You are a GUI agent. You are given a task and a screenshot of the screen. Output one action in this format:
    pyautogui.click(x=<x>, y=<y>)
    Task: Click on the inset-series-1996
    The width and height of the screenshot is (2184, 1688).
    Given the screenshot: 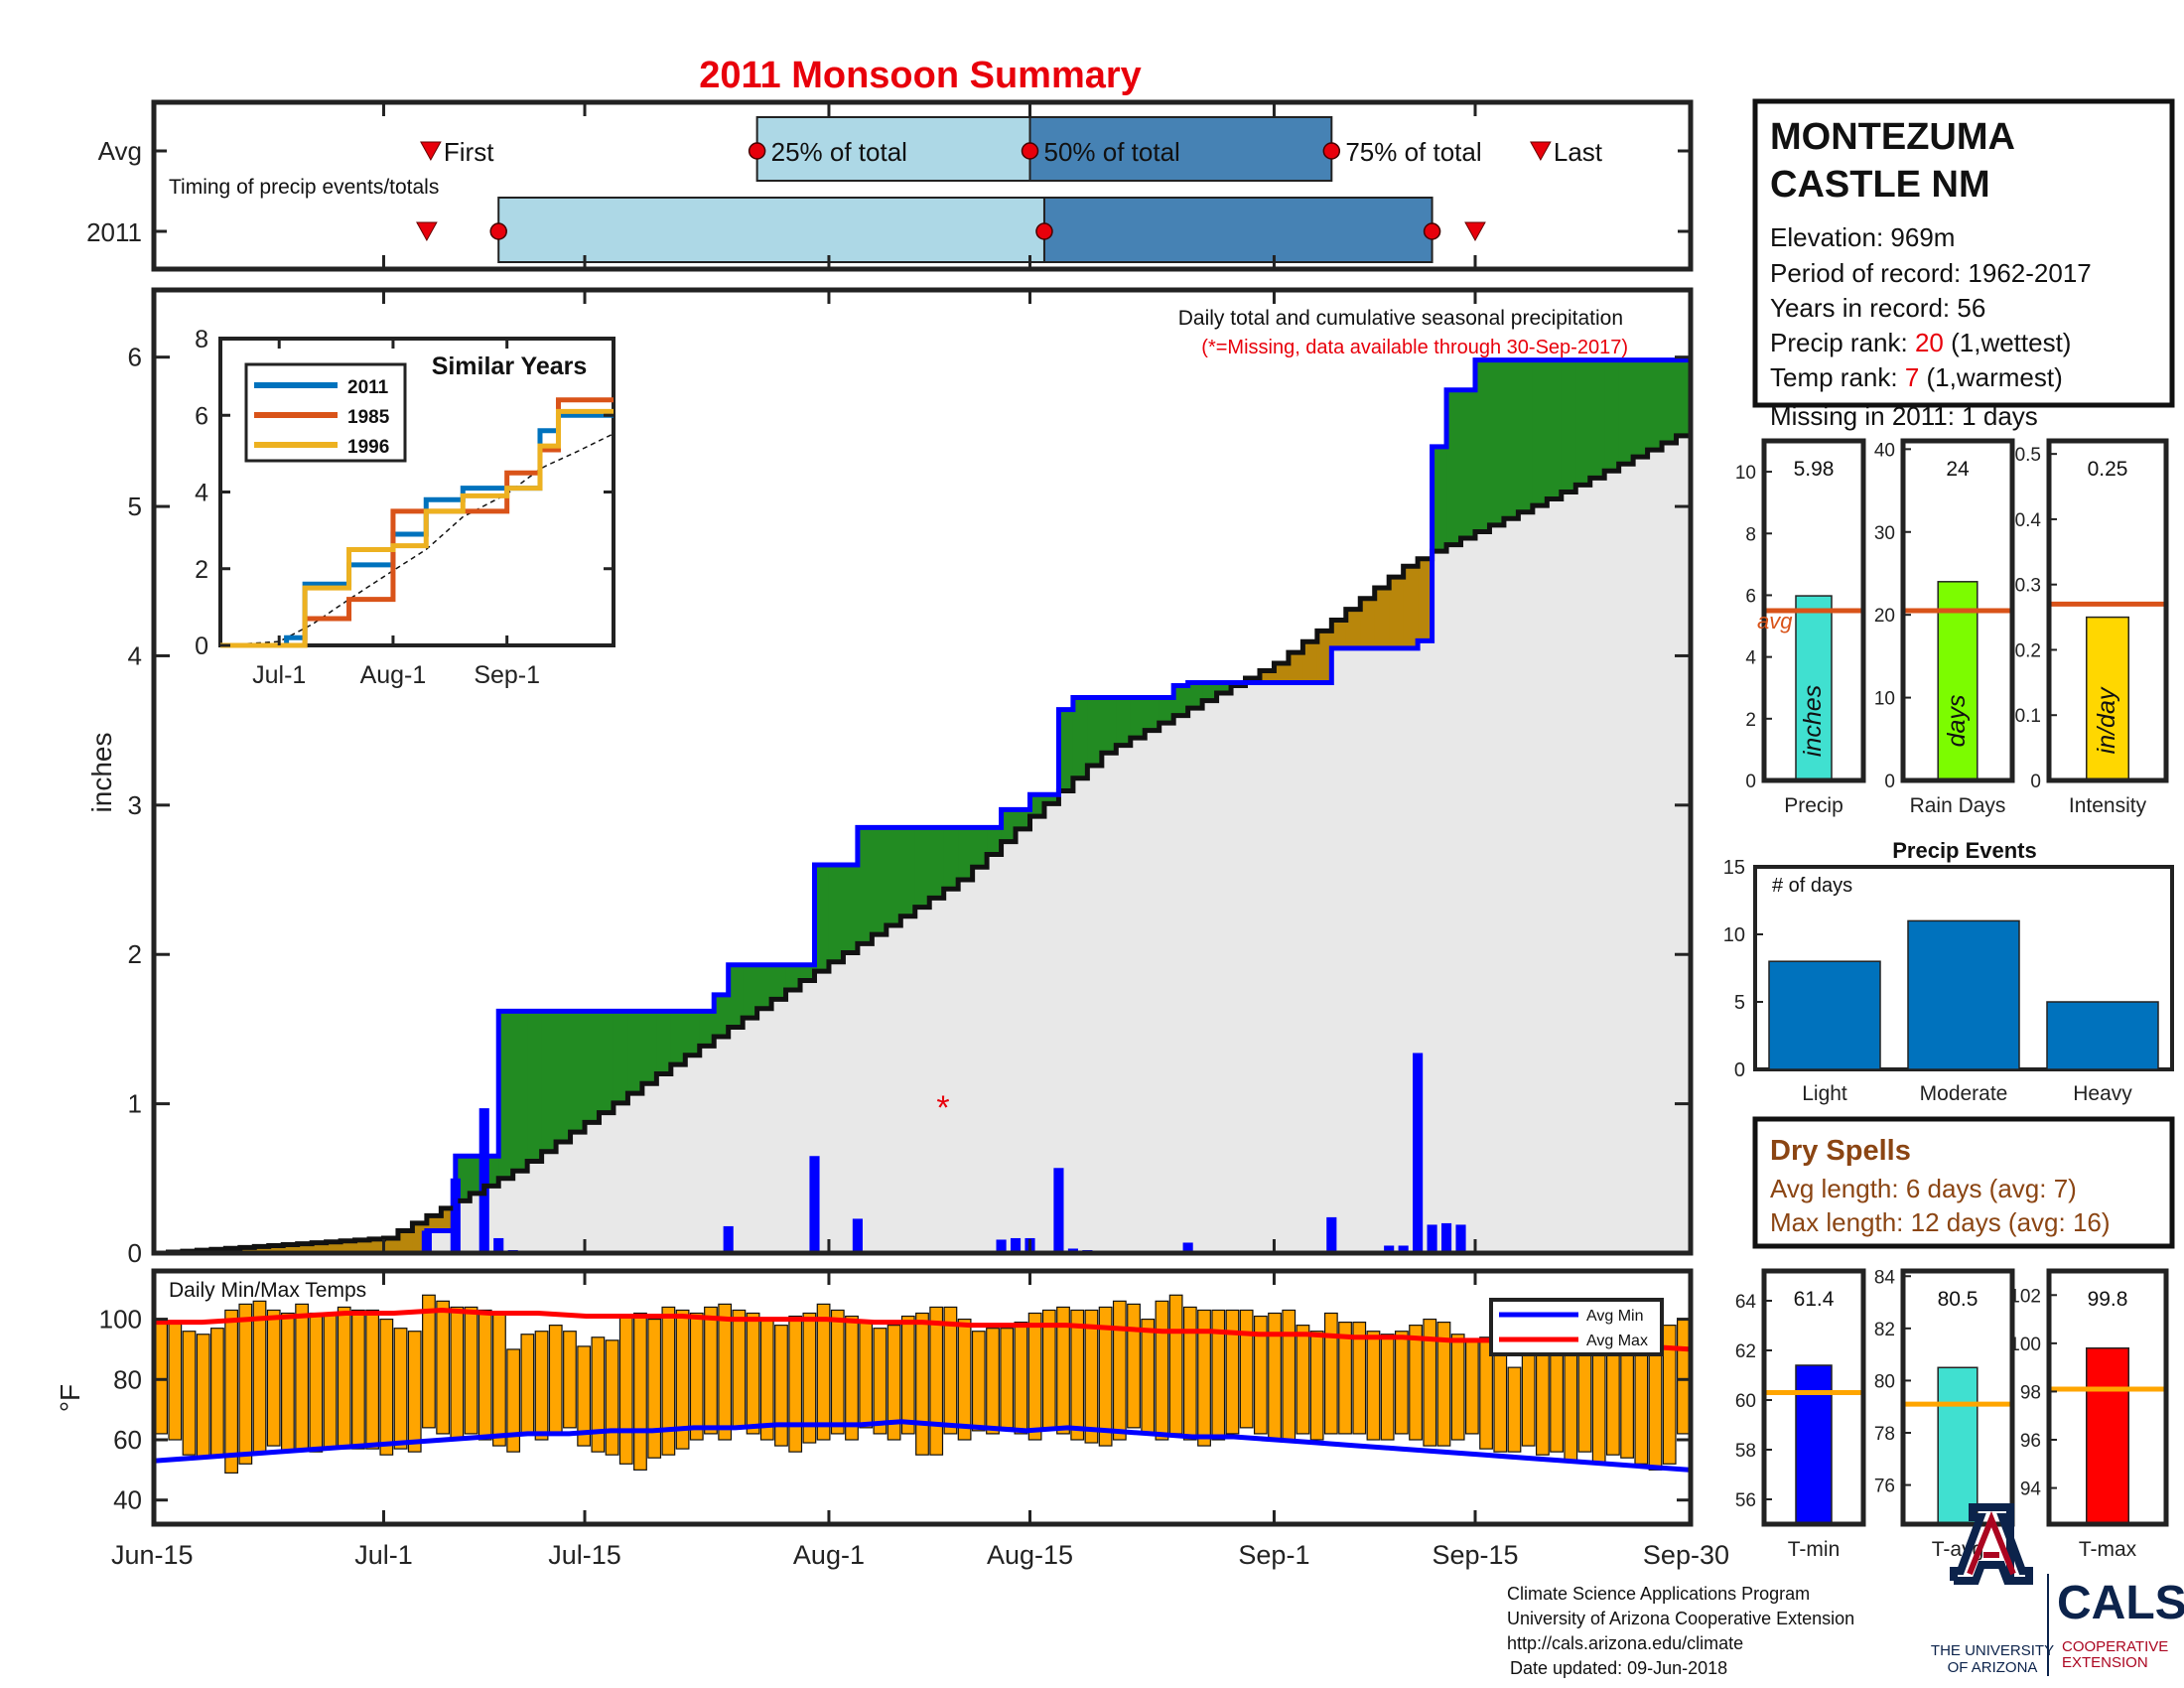 What is the action you would take?
    pyautogui.click(x=417, y=528)
    